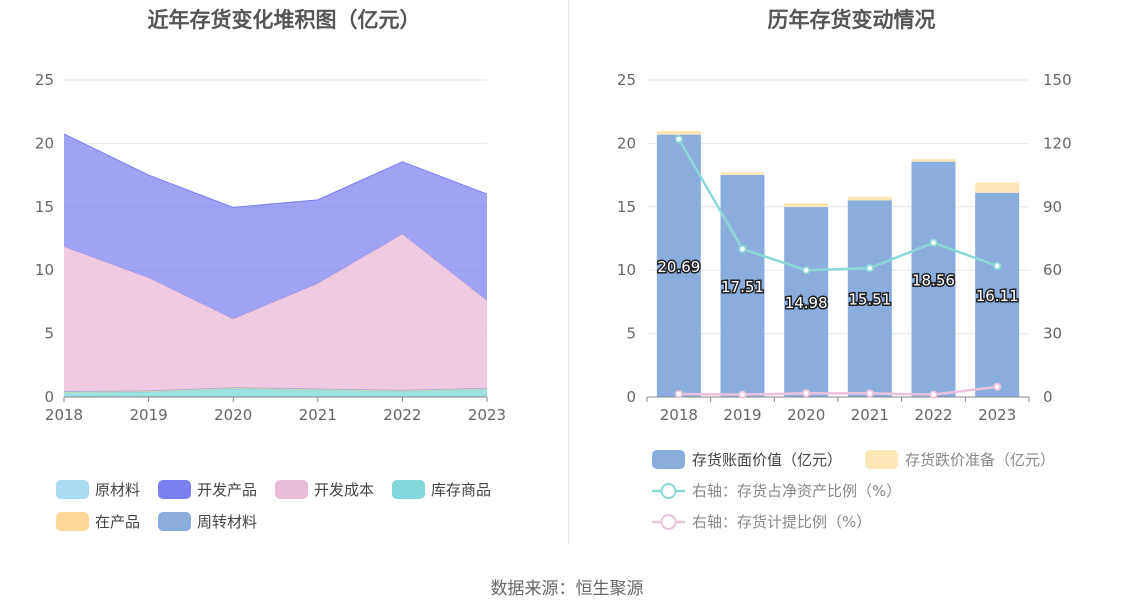 This screenshot has height=612, width=1134. Describe the element at coordinates (668, 459) in the screenshot. I see `legend-swatch-book-value` at that location.